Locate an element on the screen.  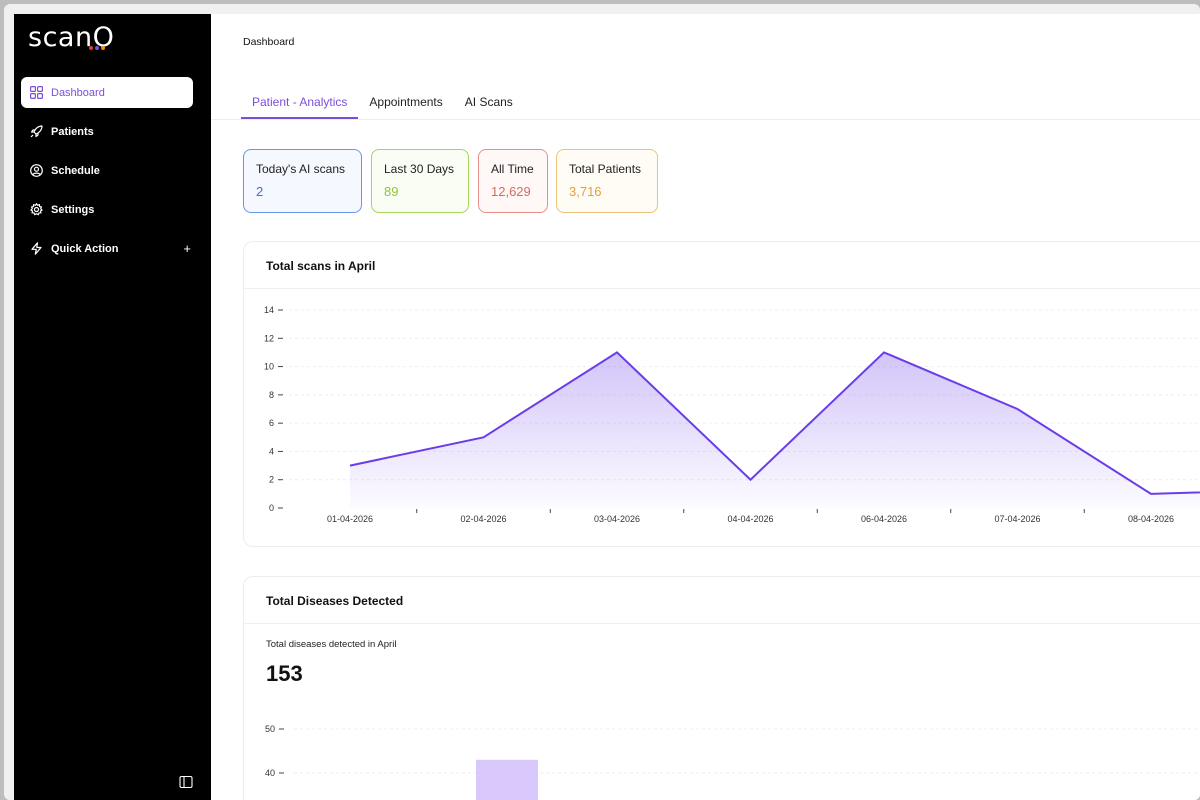
x-tick-label: 02-04-2026 is located at coordinates (483, 519).